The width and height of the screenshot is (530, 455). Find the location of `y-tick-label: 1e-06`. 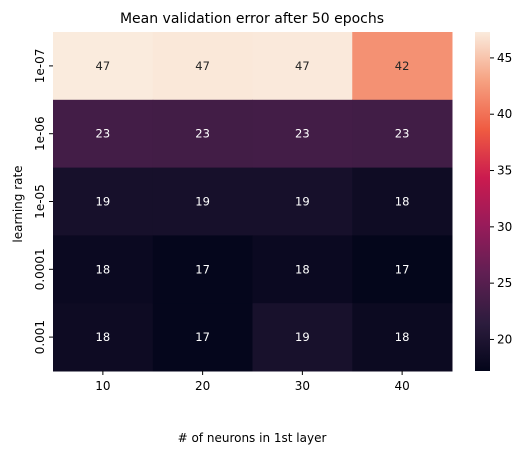

y-tick-label: 1e-06 is located at coordinates (40, 133).